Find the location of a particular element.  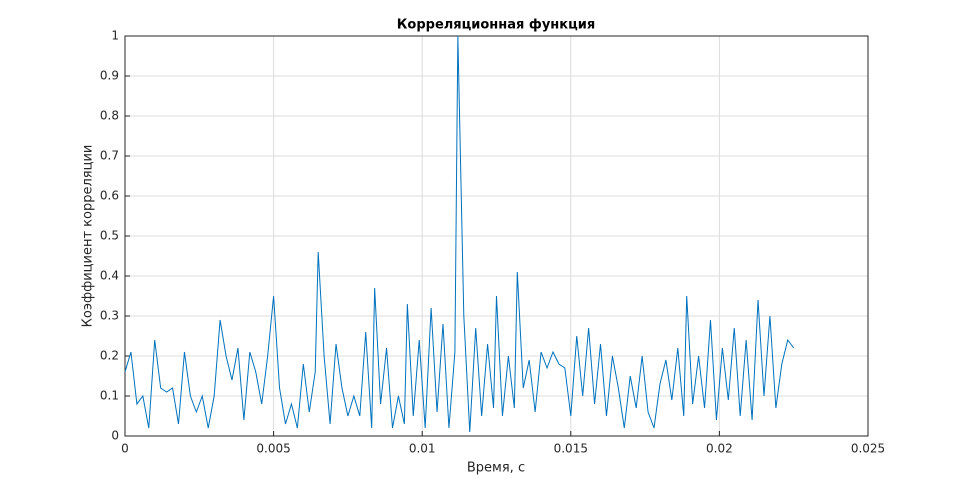

y-axis-label: Коэффициент корреляции is located at coordinates (88, 236).